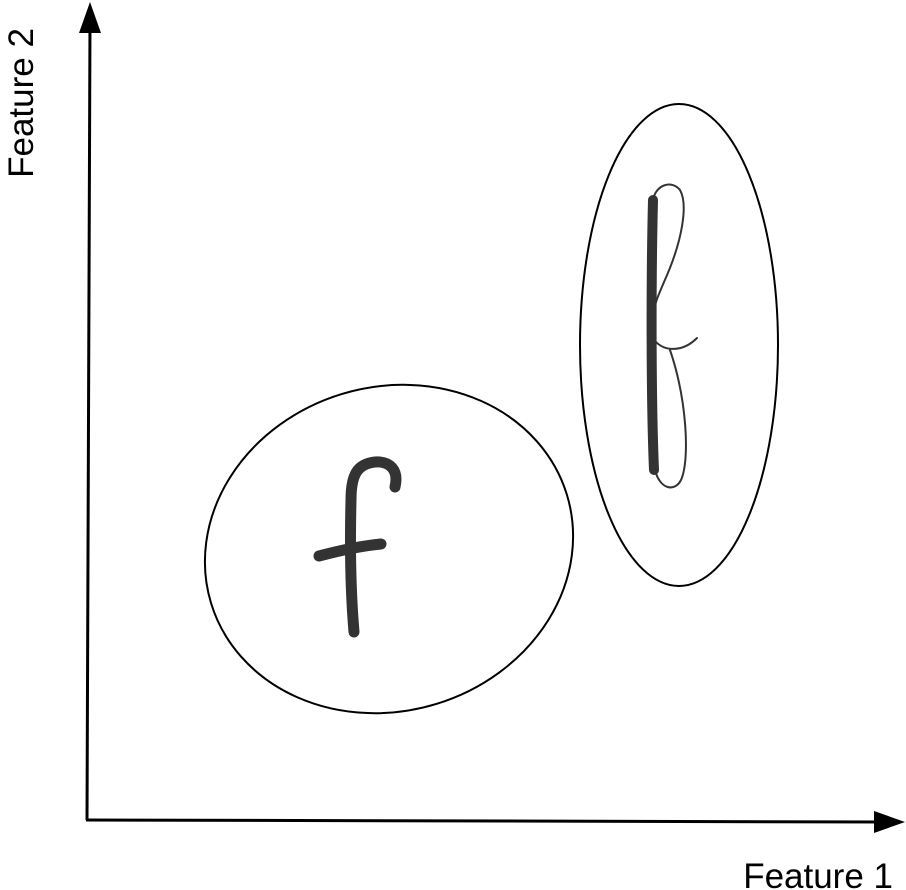 The width and height of the screenshot is (906, 890). I want to click on x-axis-line, so click(485, 821).